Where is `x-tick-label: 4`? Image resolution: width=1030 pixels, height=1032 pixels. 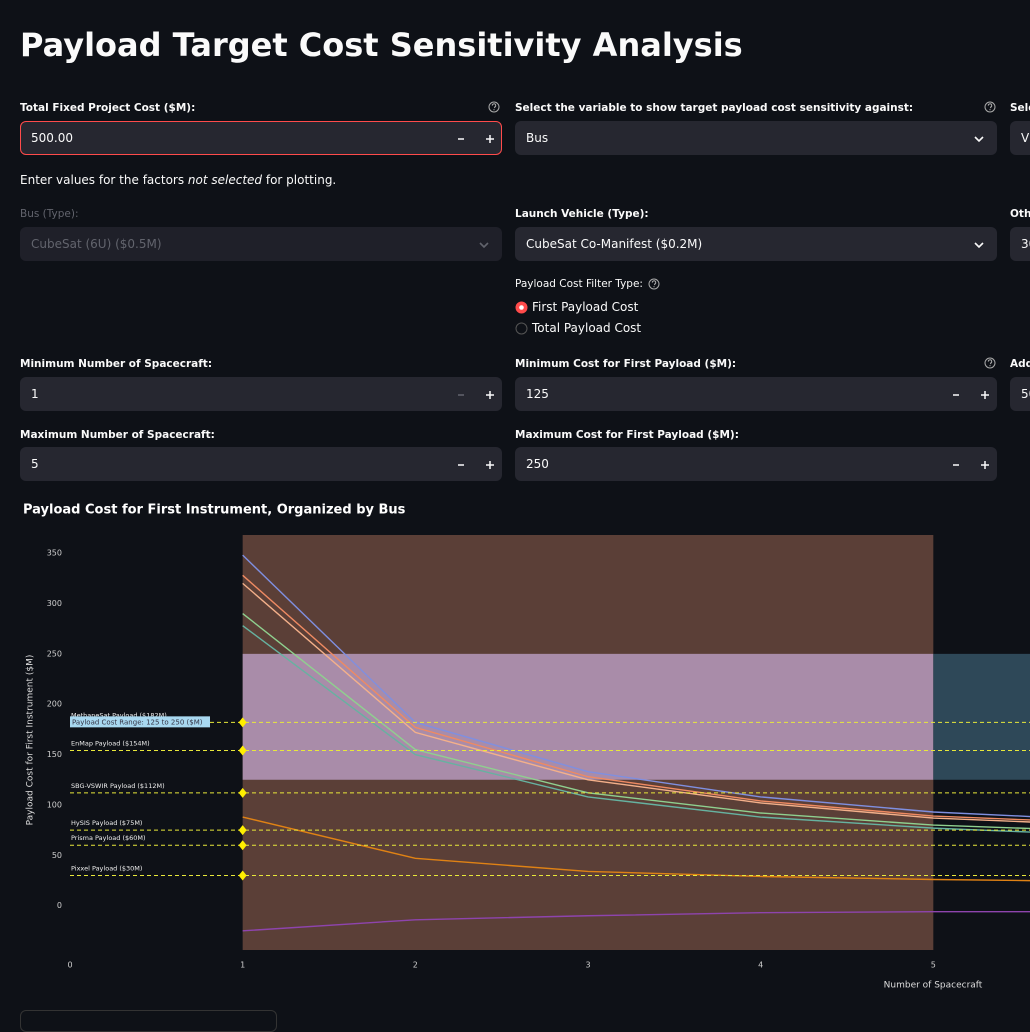
x-tick-label: 4 is located at coordinates (760, 965).